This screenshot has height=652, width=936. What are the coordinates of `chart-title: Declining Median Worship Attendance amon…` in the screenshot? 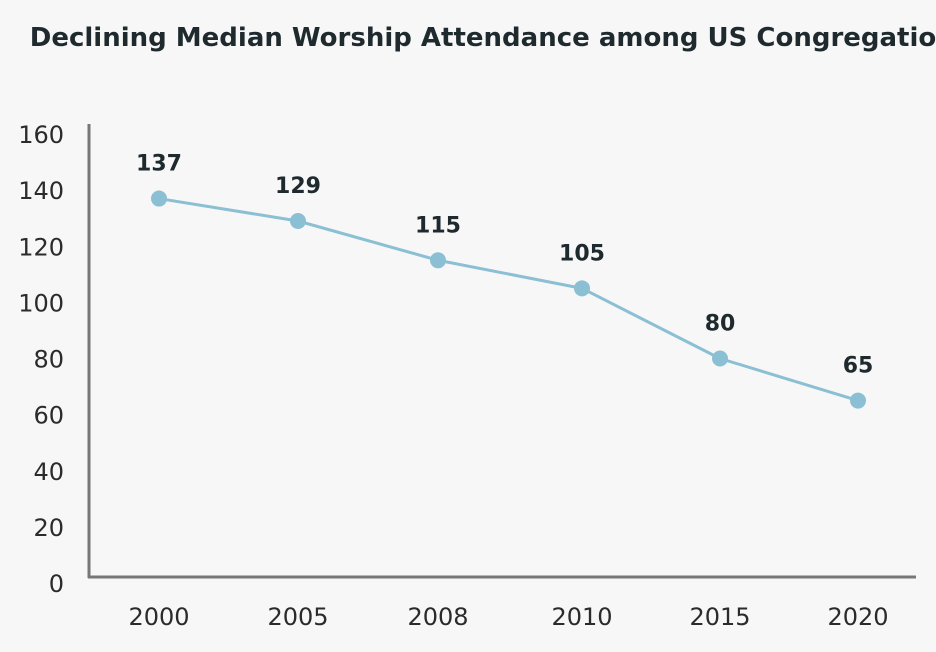 It's located at (483, 38).